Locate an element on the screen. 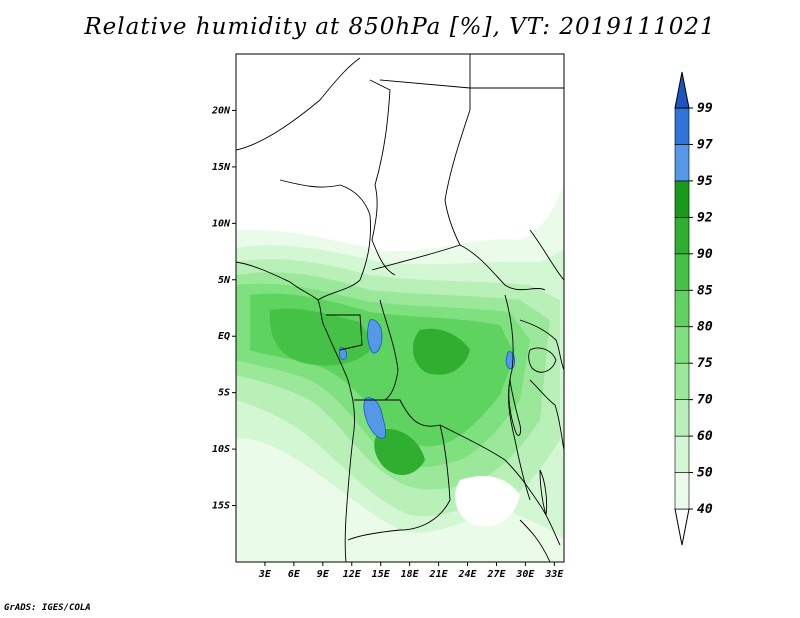 This screenshot has width=800, height=618. border-egypt-libya is located at coordinates (471, 84).